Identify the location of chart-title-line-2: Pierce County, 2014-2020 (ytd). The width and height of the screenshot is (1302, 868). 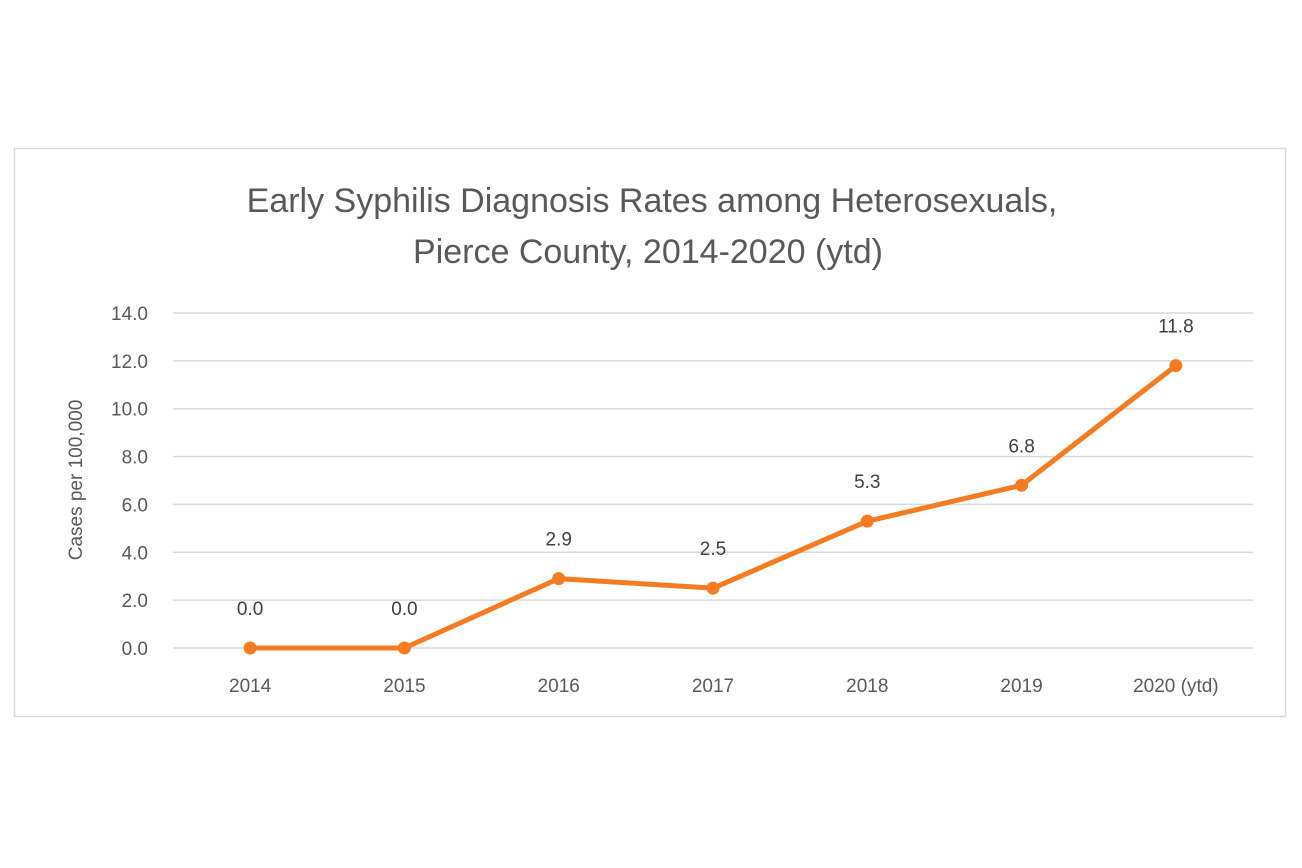
(648, 252).